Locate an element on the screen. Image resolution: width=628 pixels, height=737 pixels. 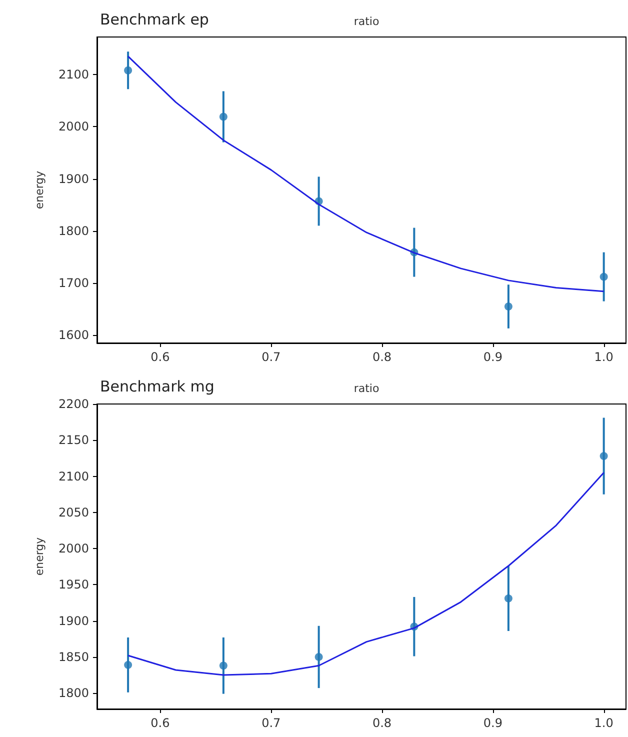
y-tick-label: 2150 is located at coordinates (73, 440).